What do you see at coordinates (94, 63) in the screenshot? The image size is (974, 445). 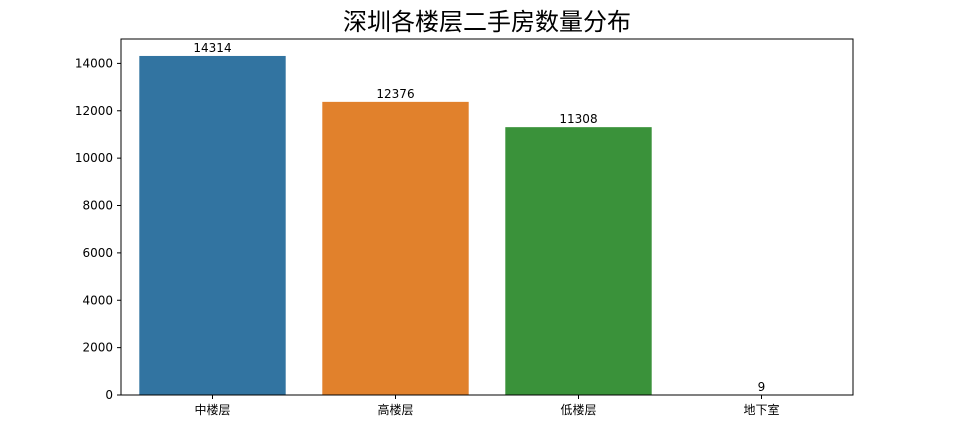 I see `y-tick-label-7: 14000` at bounding box center [94, 63].